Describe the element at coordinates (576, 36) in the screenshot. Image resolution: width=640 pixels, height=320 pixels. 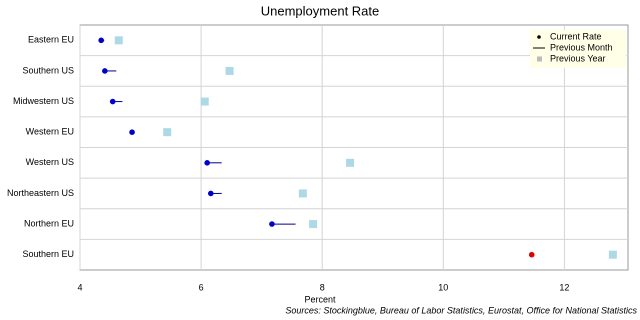
I see `legend-label: Current Rate` at that location.